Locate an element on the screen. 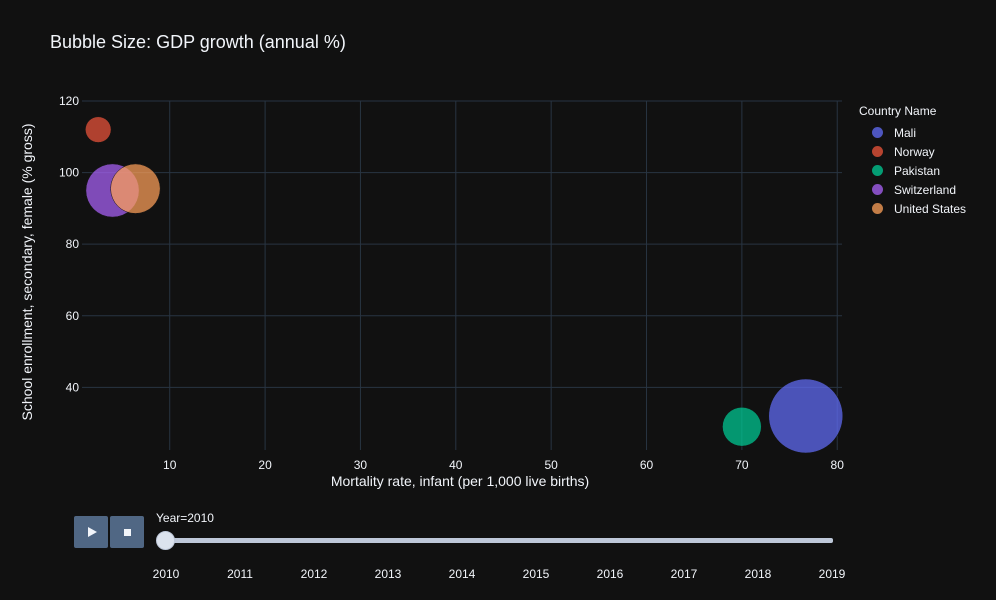 The height and width of the screenshot is (600, 996). x-tick-label: 20 is located at coordinates (265, 465).